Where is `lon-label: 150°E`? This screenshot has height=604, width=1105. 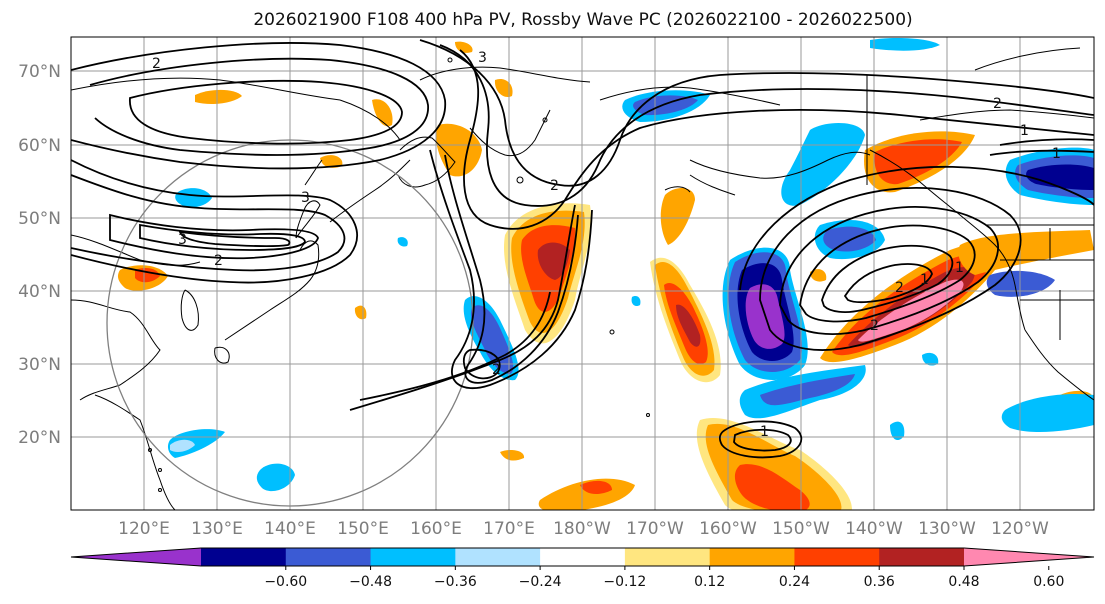
lon-label: 150°E is located at coordinates (363, 529).